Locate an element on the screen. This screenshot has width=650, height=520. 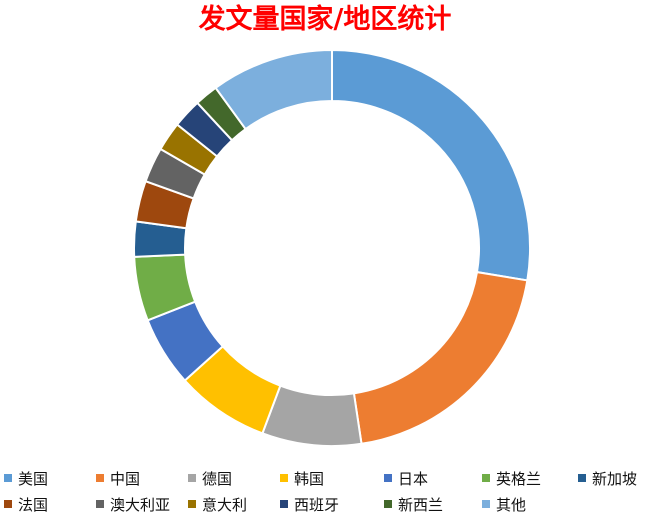
legend-item: 法国 is located at coordinates (26, 504).